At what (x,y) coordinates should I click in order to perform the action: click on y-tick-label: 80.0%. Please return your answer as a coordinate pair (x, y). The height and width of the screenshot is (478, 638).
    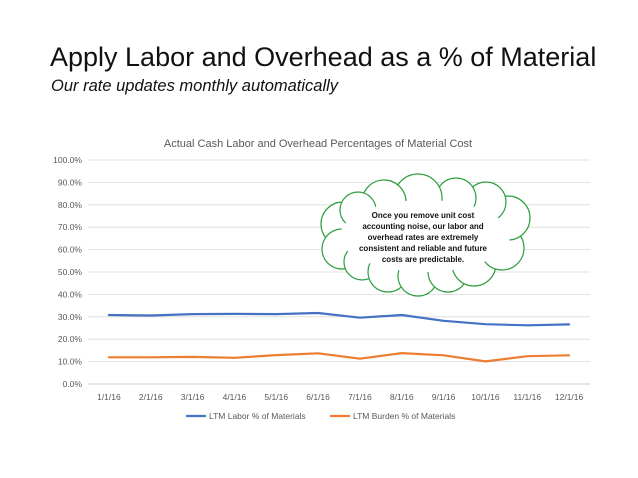
    Looking at the image, I should click on (70, 205).